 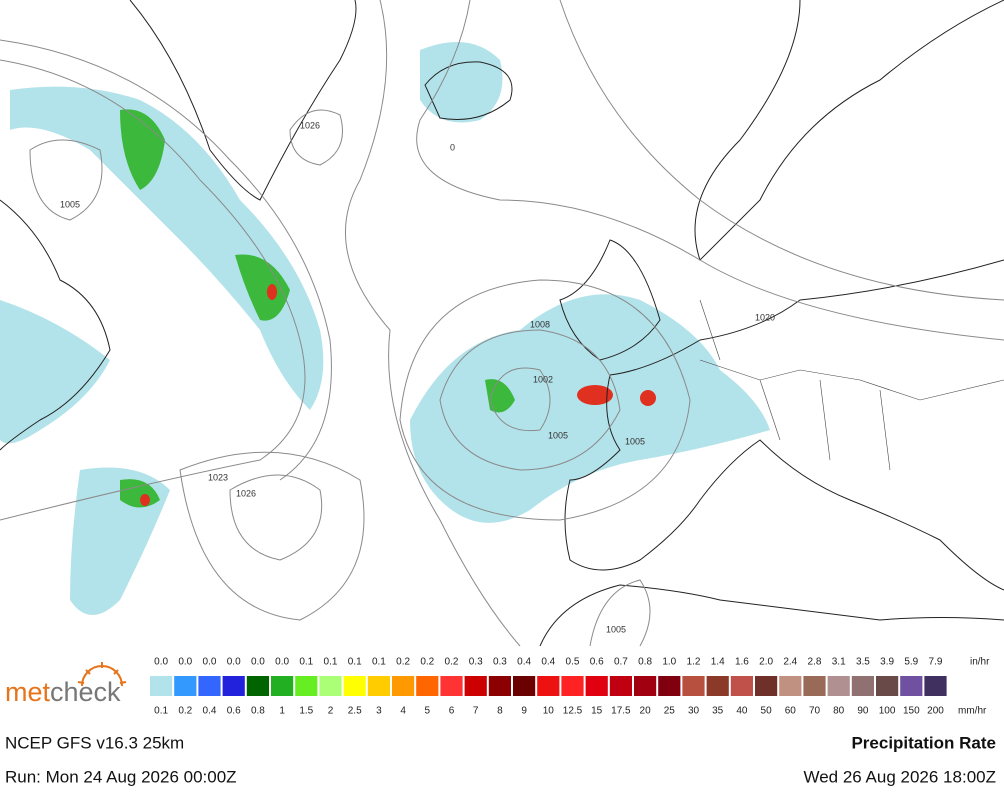 I want to click on legend-in-label: 3.9, so click(x=887, y=662).